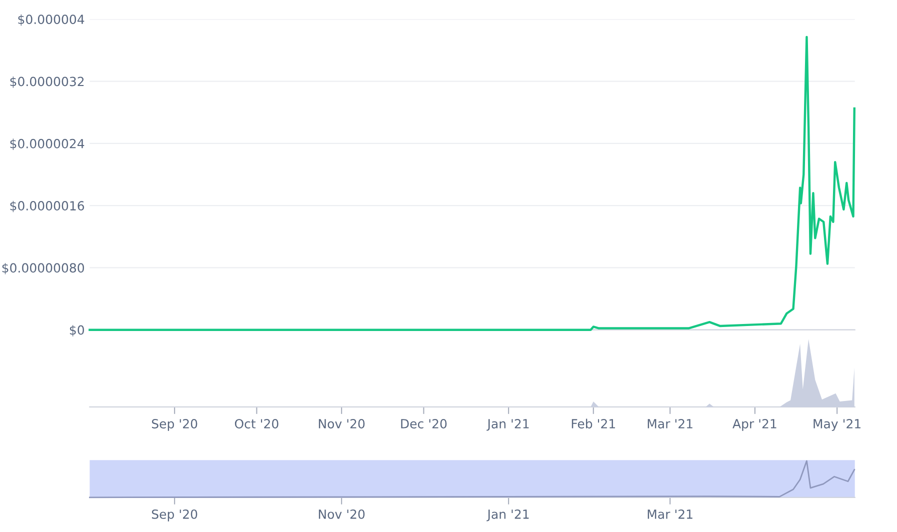  What do you see at coordinates (256, 423) in the screenshot?
I see `x-tick-label: Oct '20` at bounding box center [256, 423].